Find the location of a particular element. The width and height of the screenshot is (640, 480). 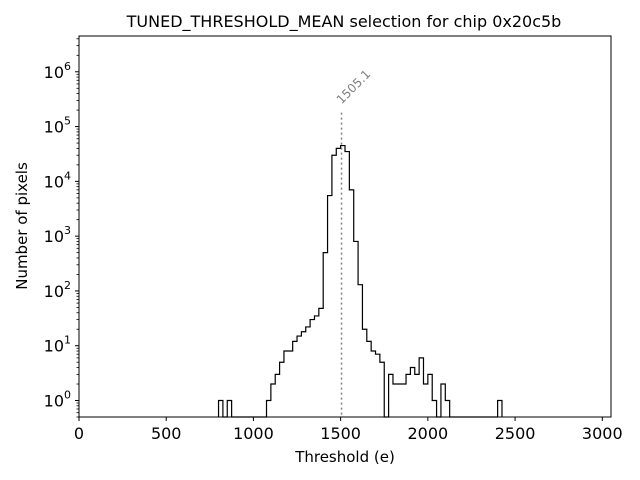

threshold-marker-label: 1505.1 is located at coordinates (354, 87).